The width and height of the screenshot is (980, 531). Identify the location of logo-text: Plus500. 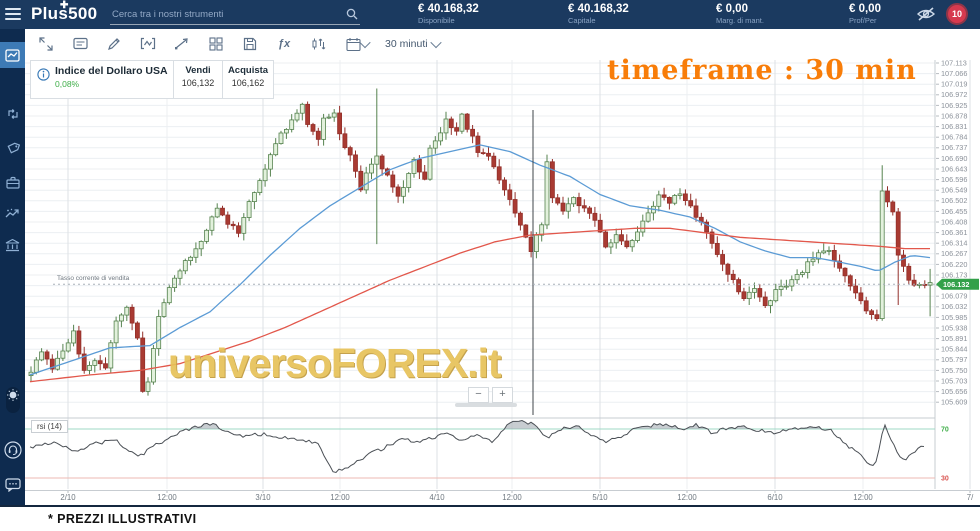
(64, 13).